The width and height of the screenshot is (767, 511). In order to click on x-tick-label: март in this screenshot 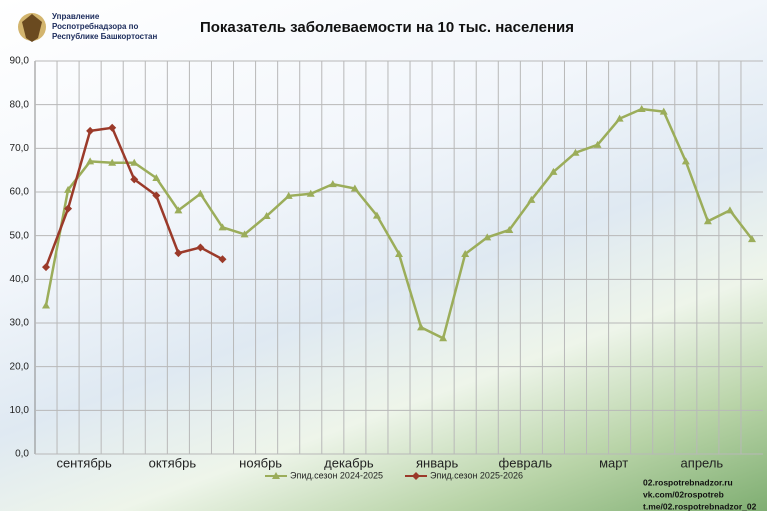, I will do `click(613, 462)`.